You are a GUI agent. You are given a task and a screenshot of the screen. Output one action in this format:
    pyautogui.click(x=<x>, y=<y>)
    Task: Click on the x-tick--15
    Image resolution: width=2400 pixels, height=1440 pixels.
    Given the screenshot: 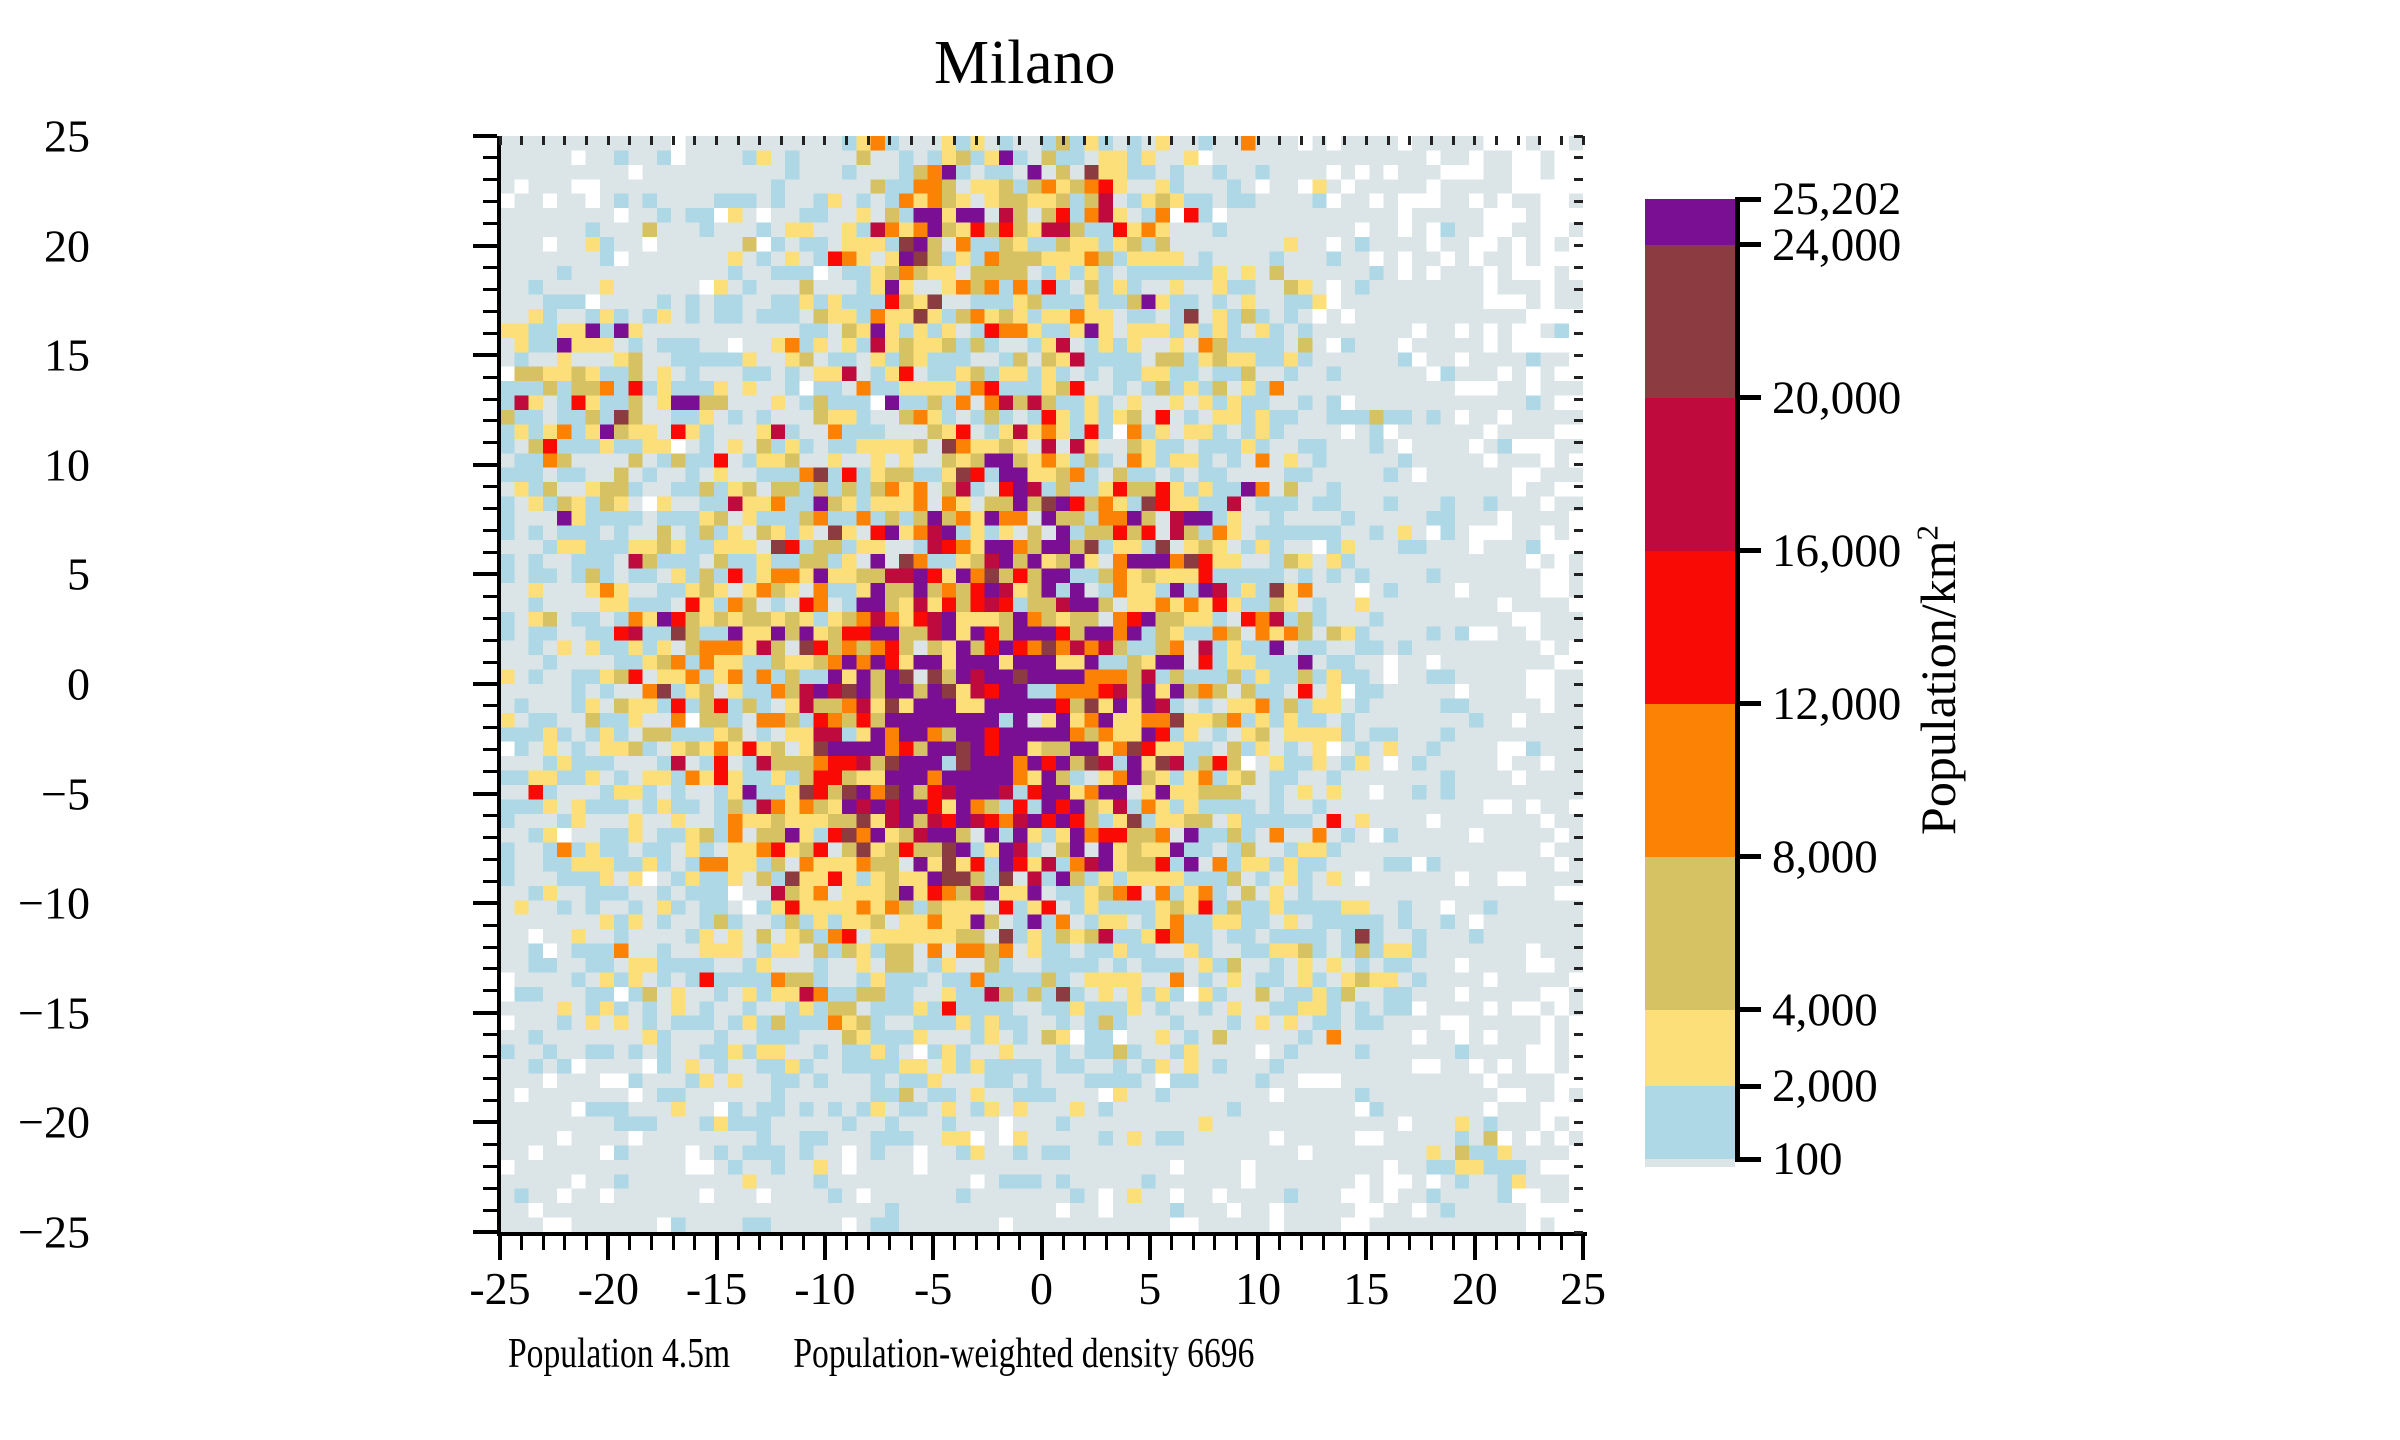 What is the action you would take?
    pyautogui.click(x=716, y=1248)
    